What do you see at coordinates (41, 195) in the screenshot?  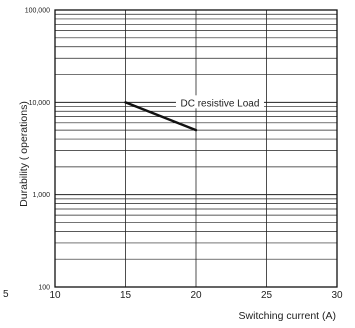 I see `y-tick-label: 1,000` at bounding box center [41, 195].